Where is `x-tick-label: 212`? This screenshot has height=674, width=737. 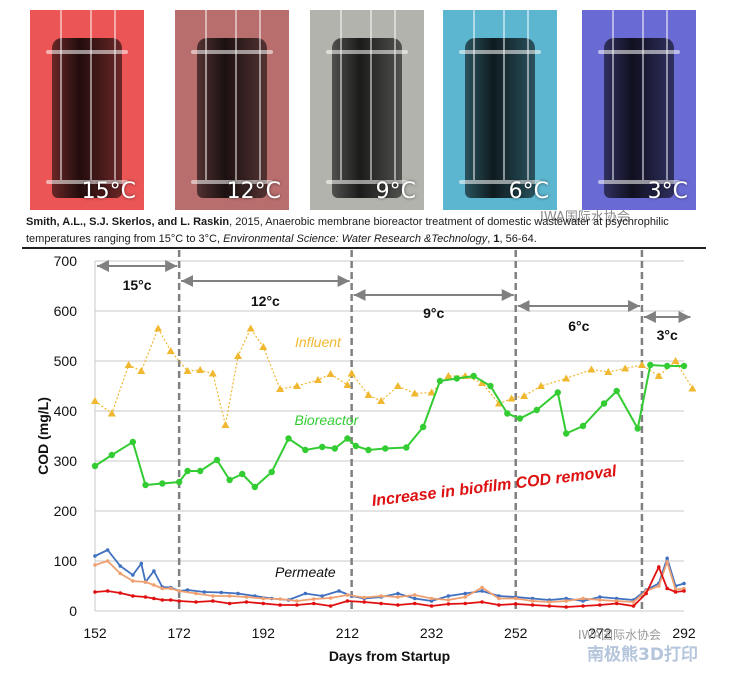 x-tick-label: 212 is located at coordinates (348, 633).